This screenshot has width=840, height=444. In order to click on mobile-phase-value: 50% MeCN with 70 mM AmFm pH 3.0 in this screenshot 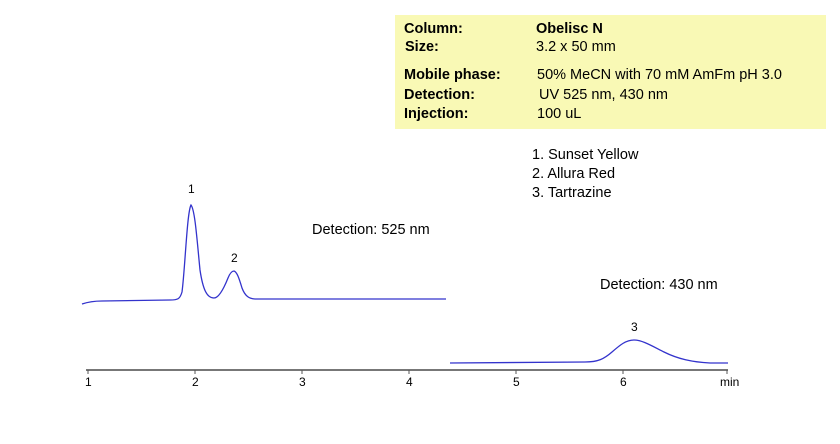, I will do `click(659, 75)`.